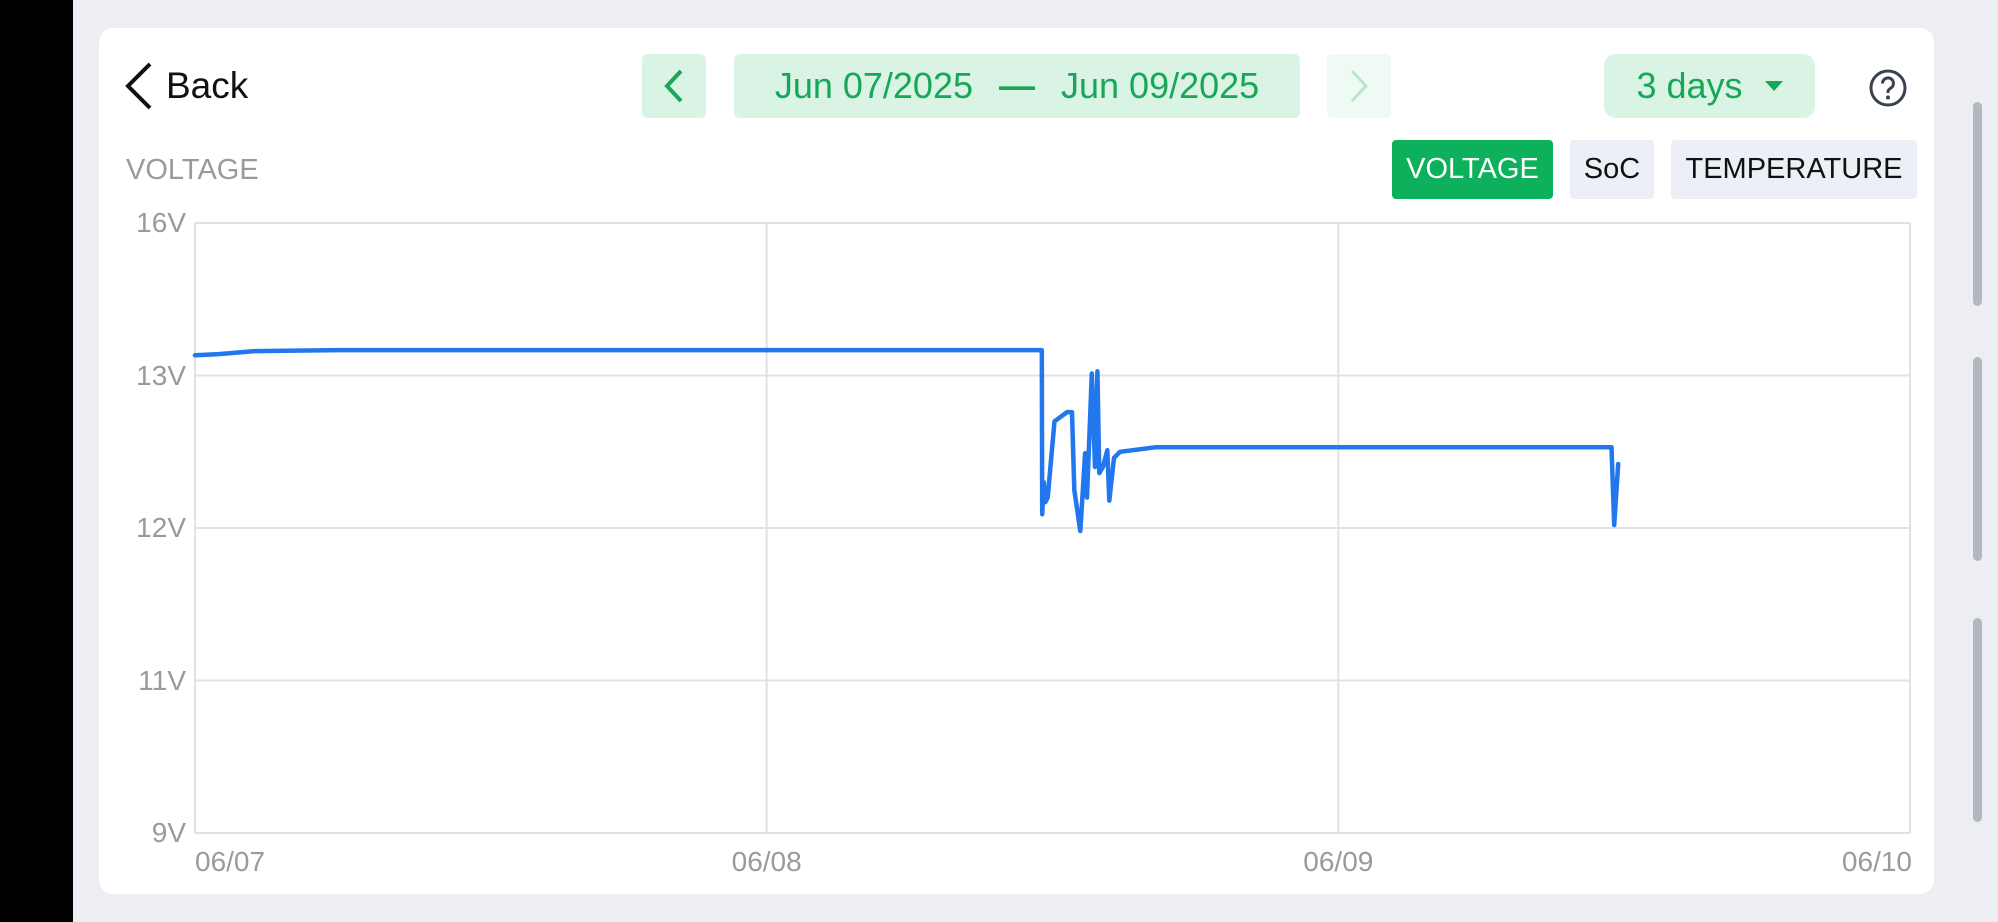  I want to click on date-end: Jun 09/2025, so click(1160, 85).